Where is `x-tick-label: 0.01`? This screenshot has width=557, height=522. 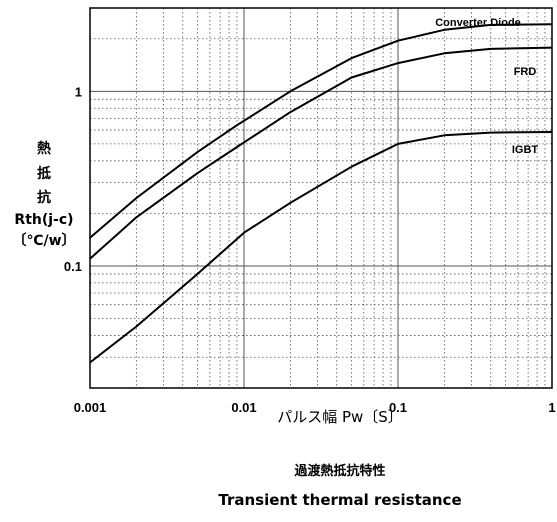
x-tick-label: 0.01 is located at coordinates (243, 407).